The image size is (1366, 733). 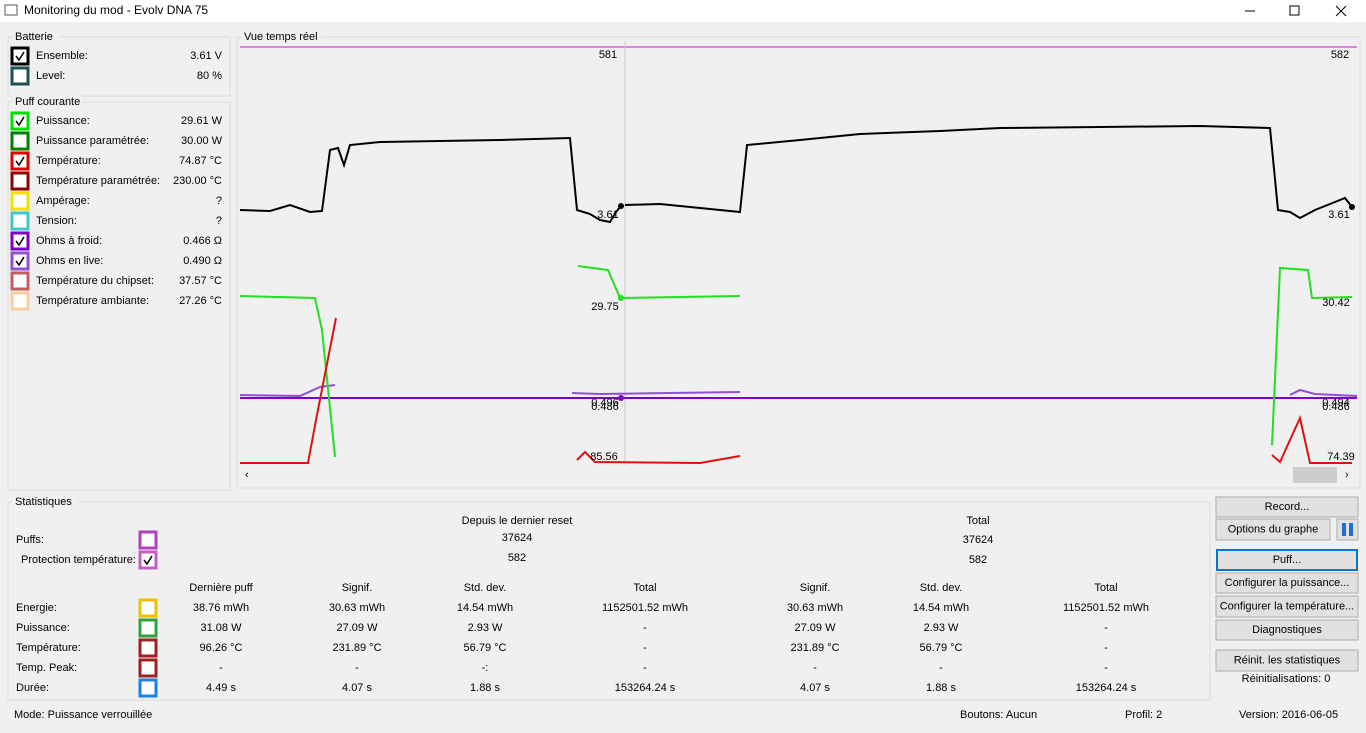 I want to click on row-label: Ampérage:, so click(x=63, y=201).